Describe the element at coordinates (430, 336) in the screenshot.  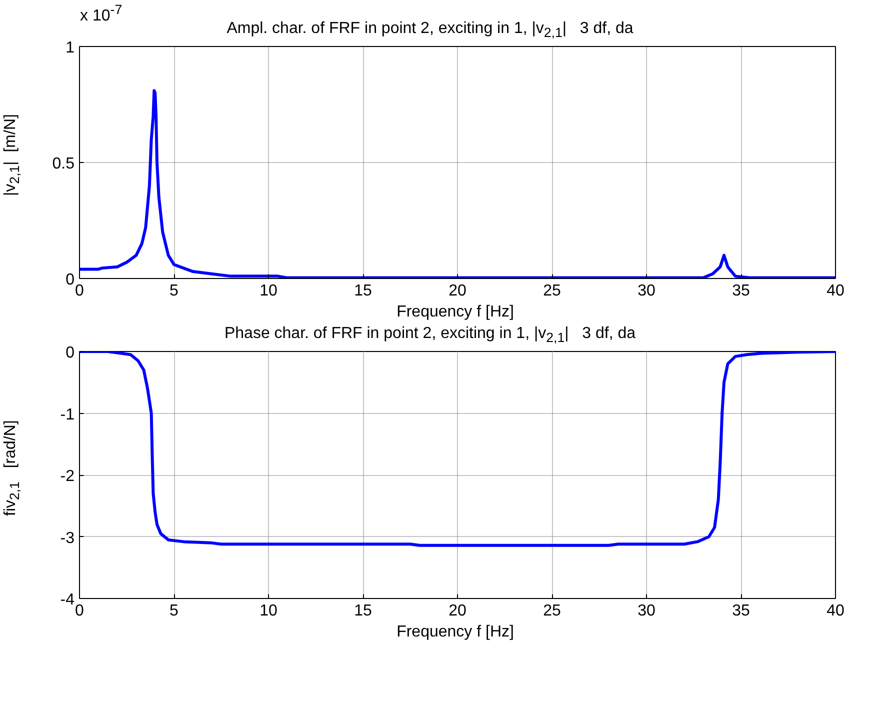
I see `chart-title: Phase char. of FRF in point 2, exciting in 1, |v$_{2,1}$| 3 df, da` at that location.